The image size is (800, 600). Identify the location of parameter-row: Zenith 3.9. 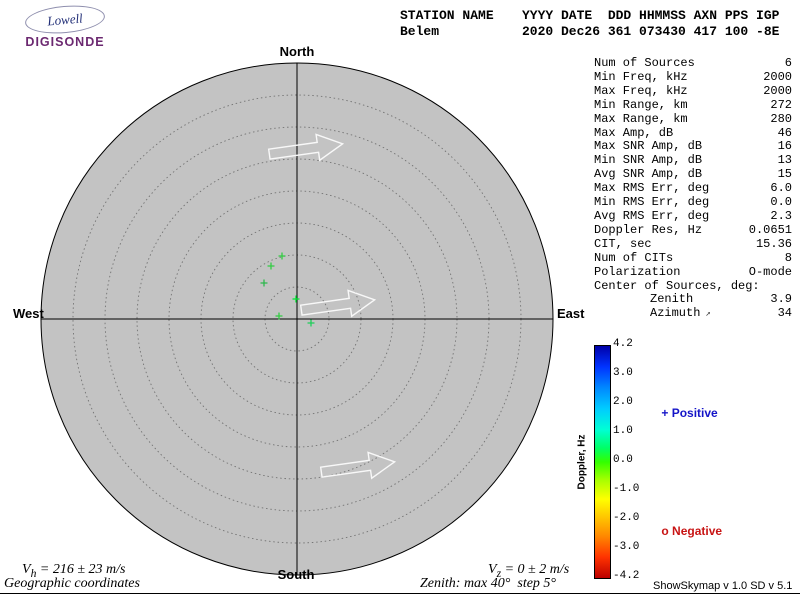
(693, 300).